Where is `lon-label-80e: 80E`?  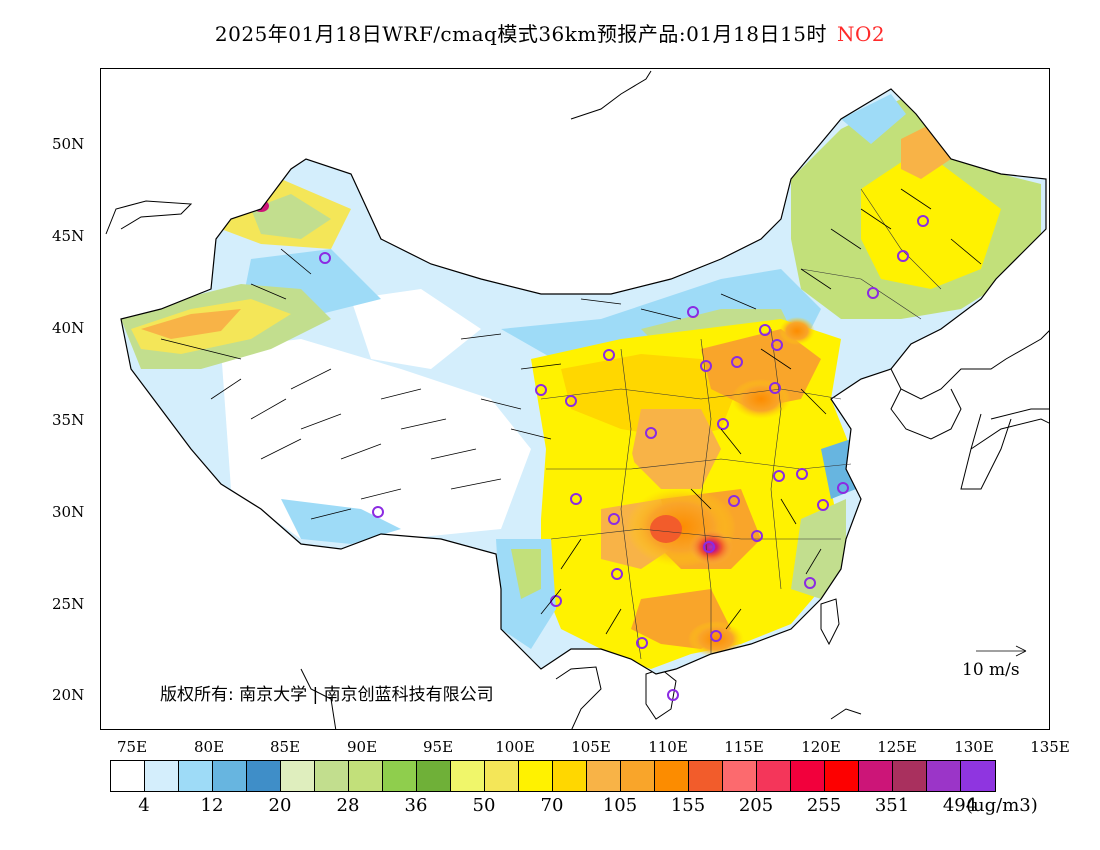
lon-label-80e: 80E is located at coordinates (209, 747).